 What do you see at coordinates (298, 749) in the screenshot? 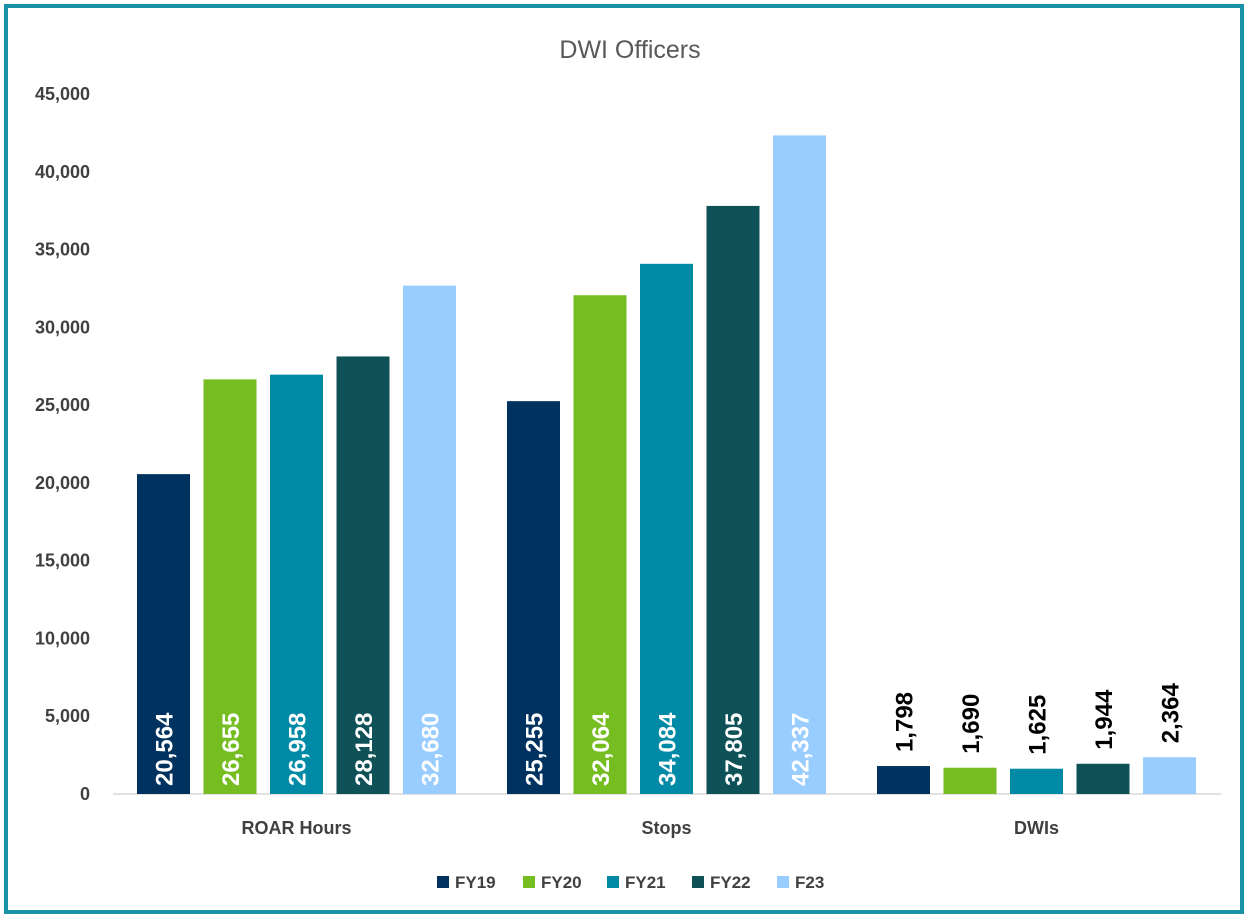
I see `data-label: 26,958` at bounding box center [298, 749].